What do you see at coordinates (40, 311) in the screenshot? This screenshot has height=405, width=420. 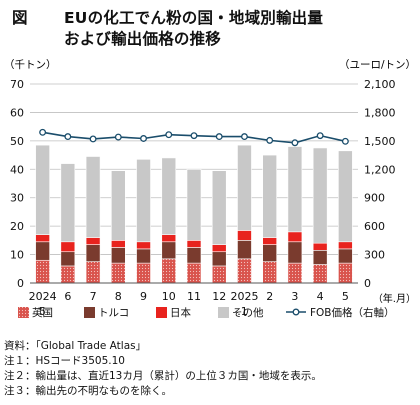 I see `x-tick-sublabel: .5` at bounding box center [40, 311].